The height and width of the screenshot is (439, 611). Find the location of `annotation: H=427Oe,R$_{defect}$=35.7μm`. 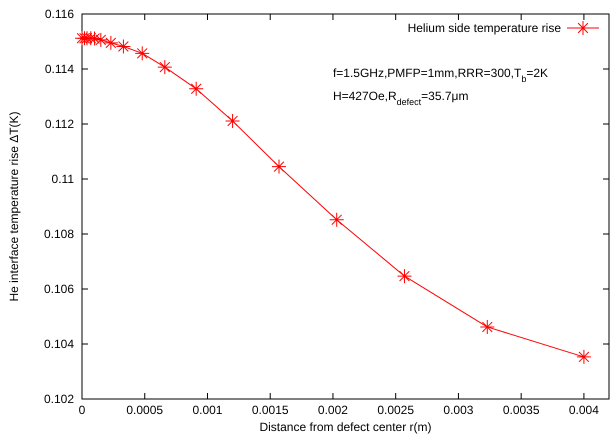

annotation: H=427Oe,R$_{defect}$=35.7μm is located at coordinates (400, 98).